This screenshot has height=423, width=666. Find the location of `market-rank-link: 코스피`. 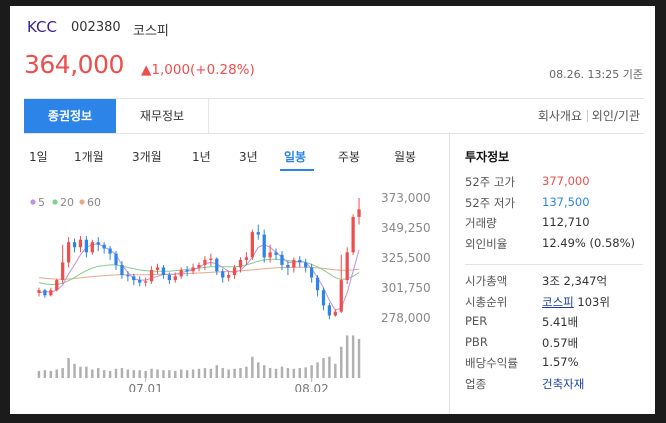

market-rank-link: 코스피 is located at coordinates (558, 301).